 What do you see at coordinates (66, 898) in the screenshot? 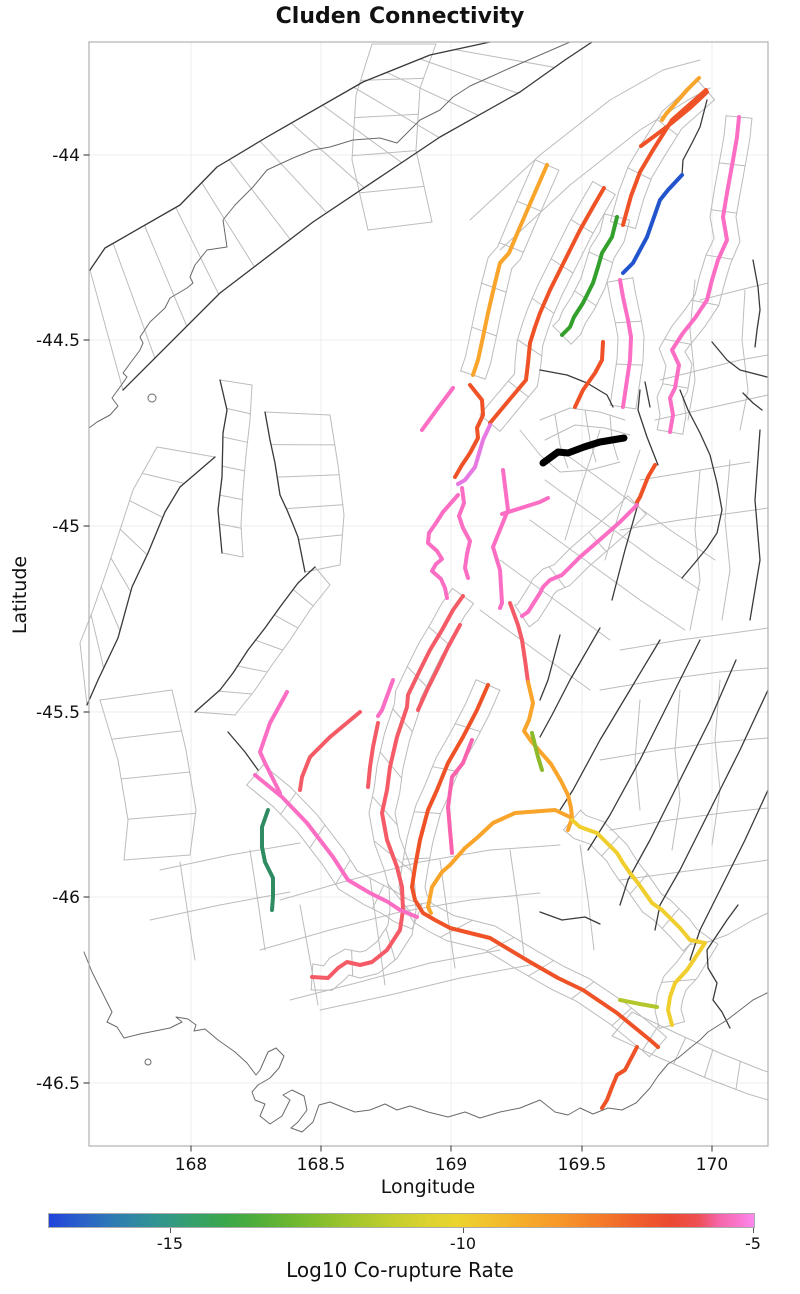
I see `y-tick-label: -46` at bounding box center [66, 898].